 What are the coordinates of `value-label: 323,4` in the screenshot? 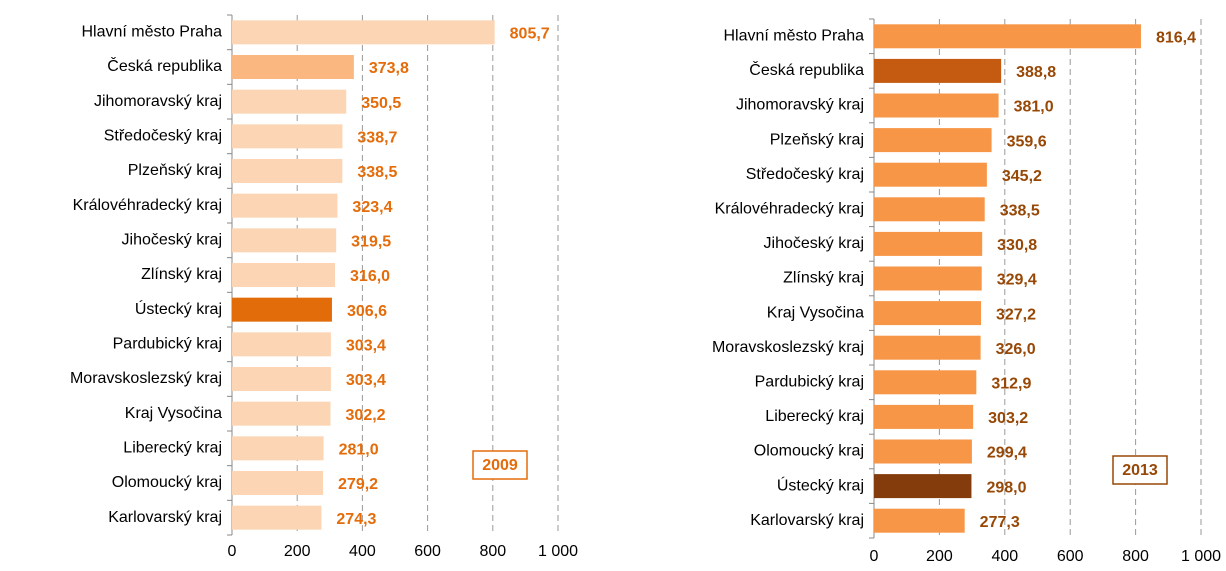 It's located at (372, 207).